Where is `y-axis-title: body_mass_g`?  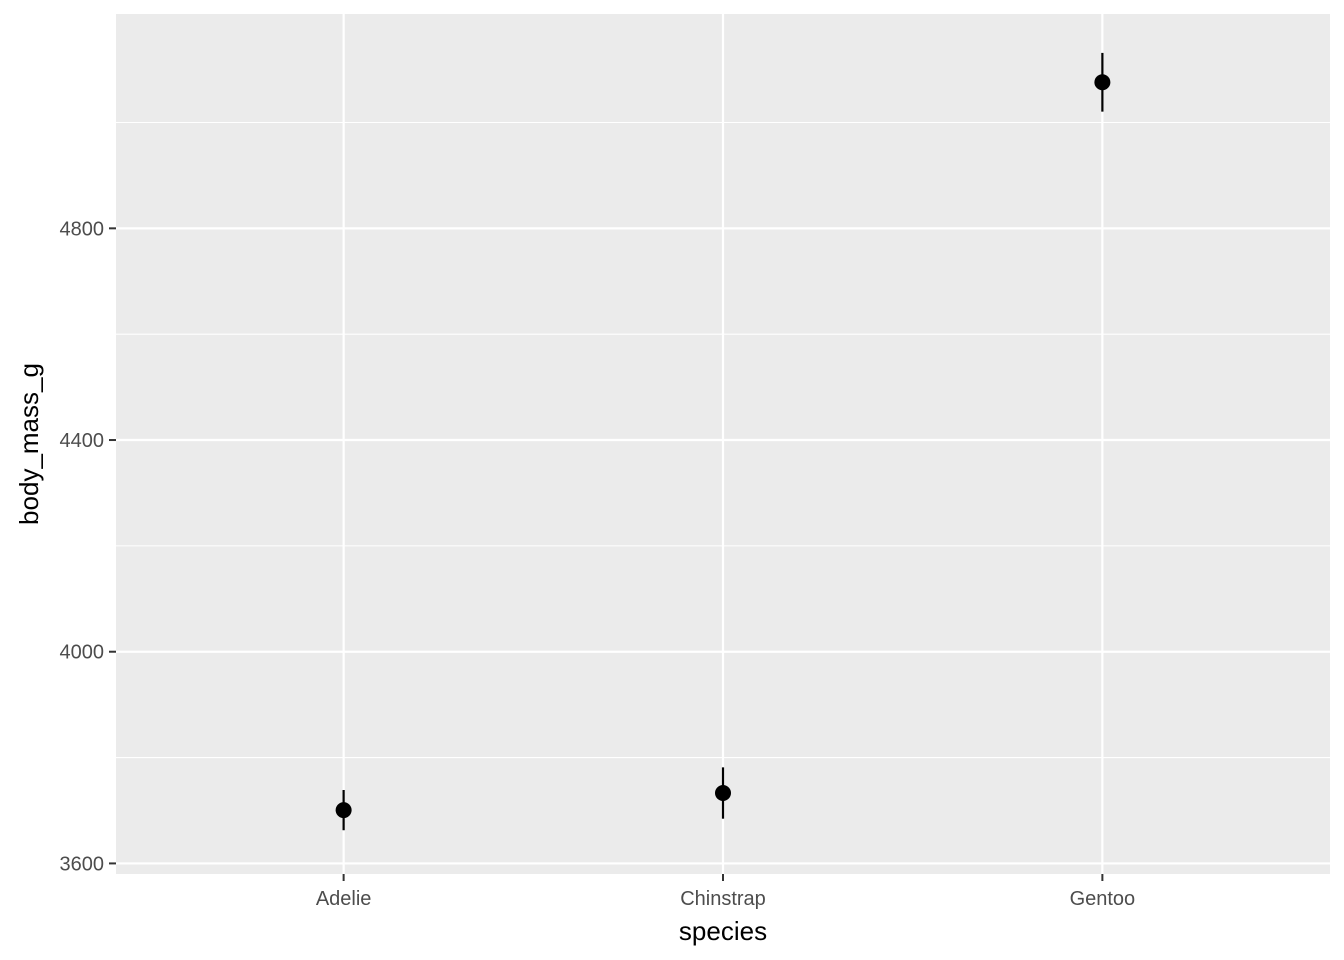 y-axis-title: body_mass_g is located at coordinates (29, 444).